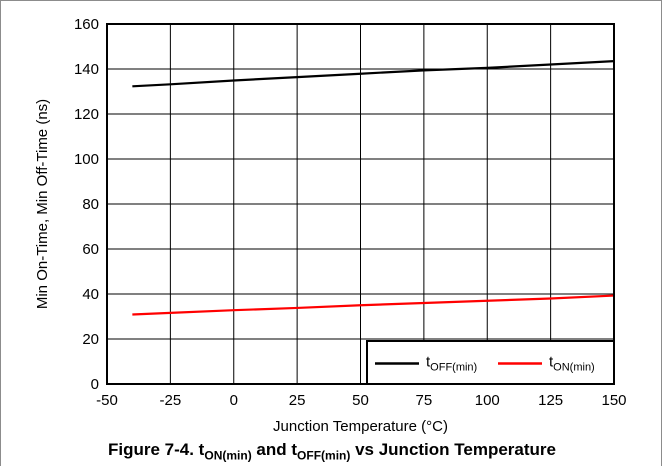 The image size is (664, 466). I want to click on x-tick-label: 125, so click(550, 400).